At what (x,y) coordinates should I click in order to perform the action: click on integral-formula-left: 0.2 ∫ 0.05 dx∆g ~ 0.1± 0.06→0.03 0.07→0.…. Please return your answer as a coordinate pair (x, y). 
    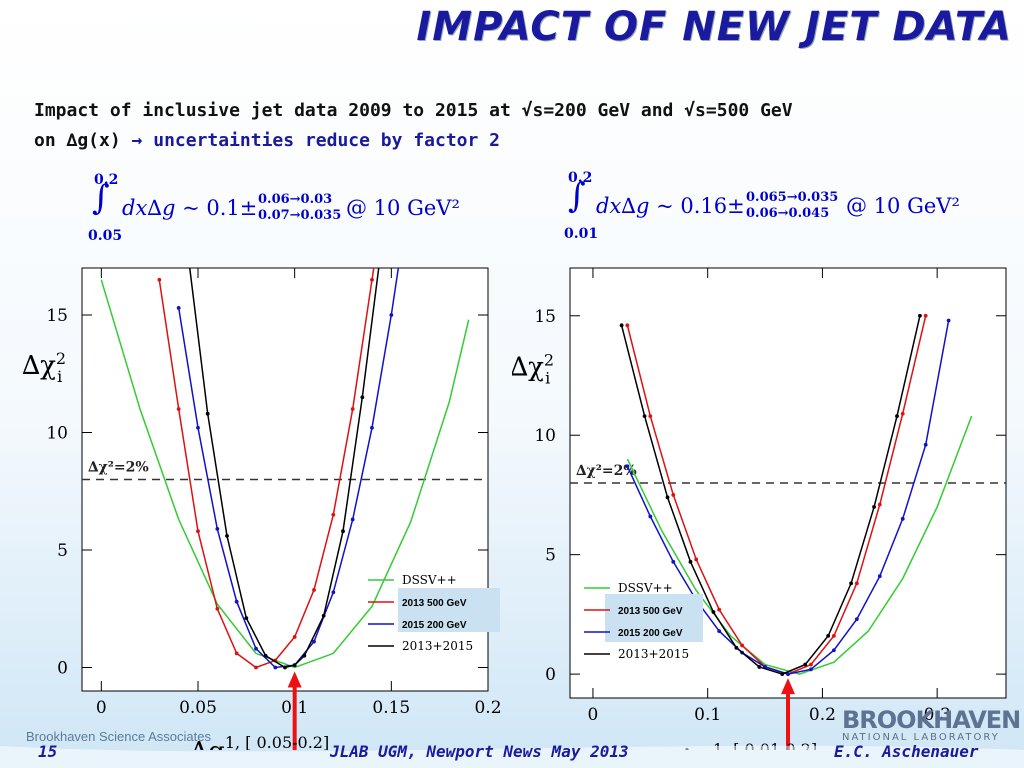
    Looking at the image, I should click on (299, 212).